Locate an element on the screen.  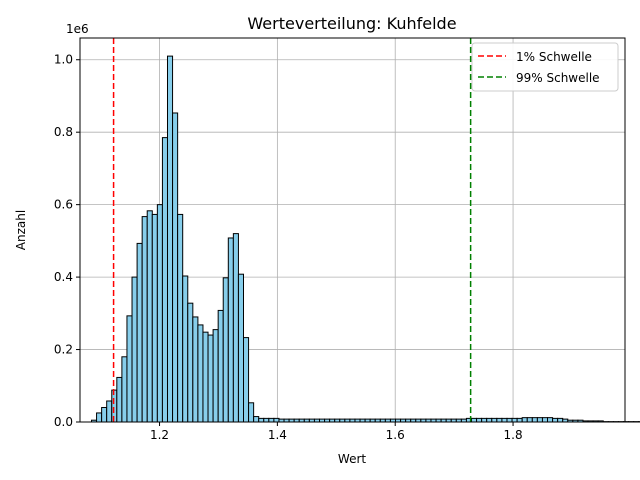
y-tick-label-5: 1.0 is located at coordinates (63, 60).